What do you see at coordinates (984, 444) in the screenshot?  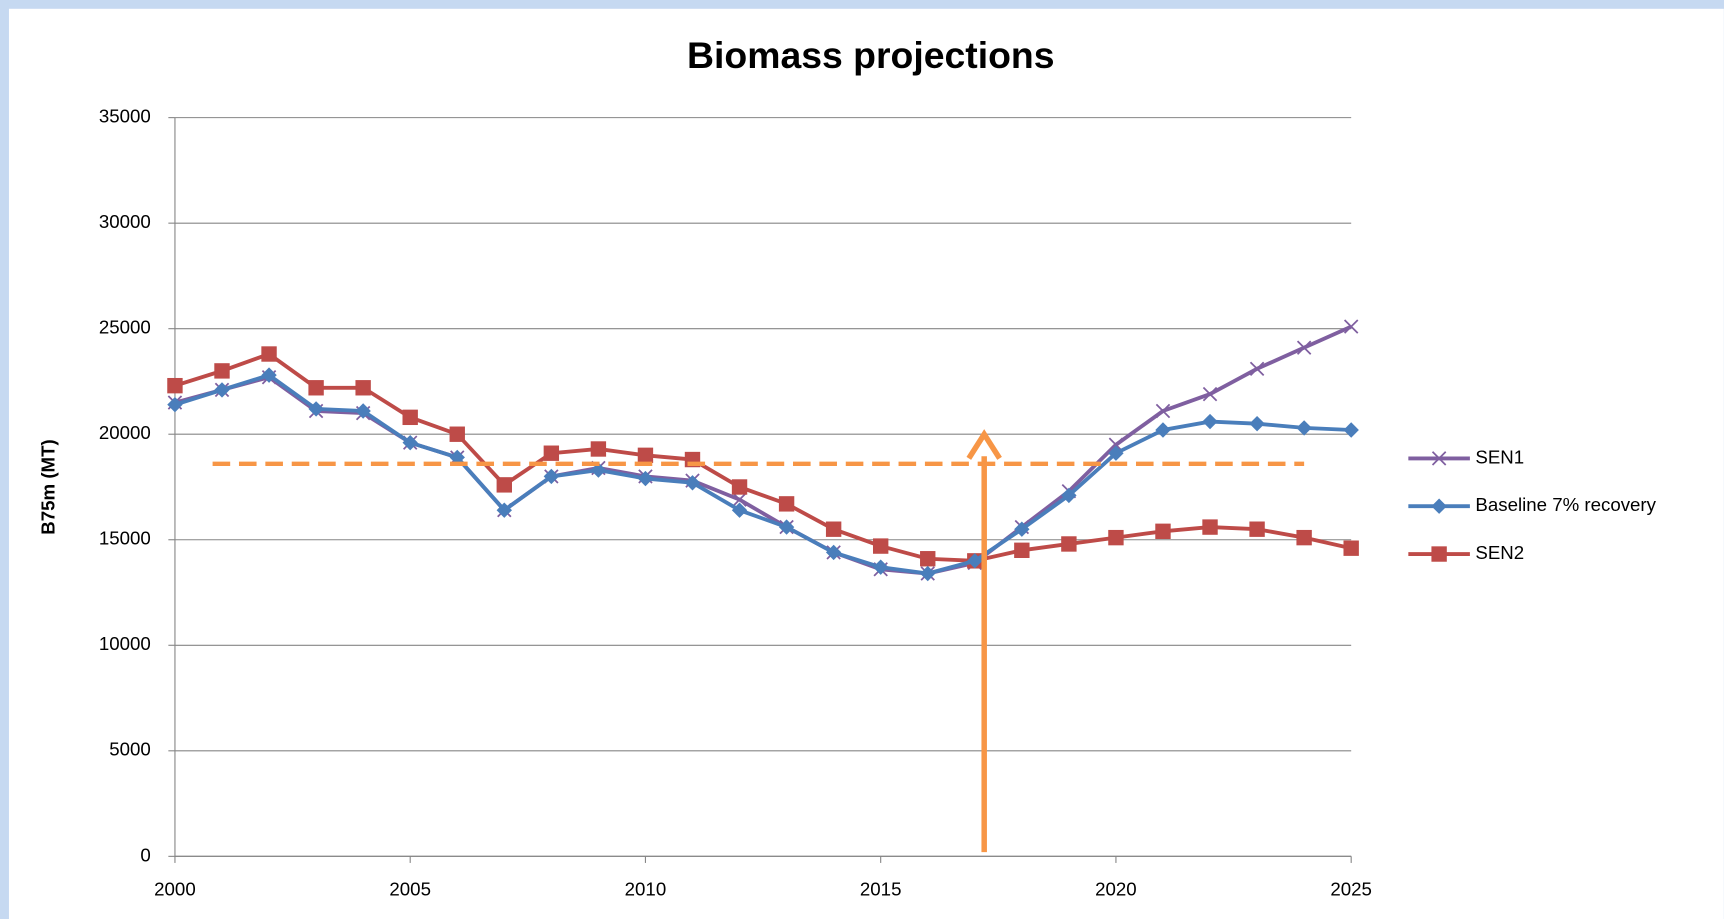 I see `annotation-arrowhead` at bounding box center [984, 444].